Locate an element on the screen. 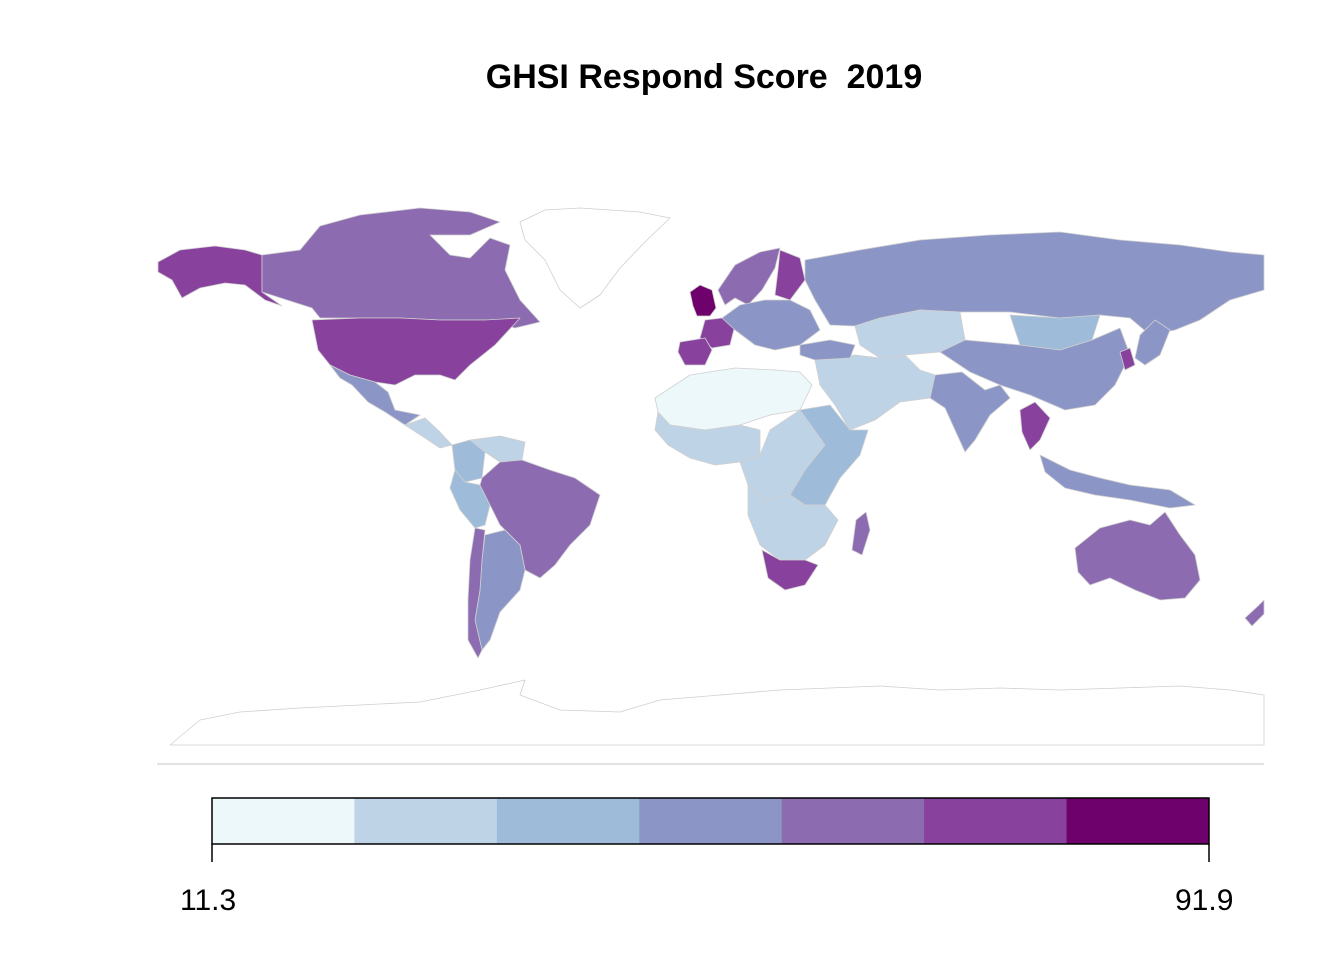 The height and width of the screenshot is (960, 1344). region-japan is located at coordinates (1152, 342).